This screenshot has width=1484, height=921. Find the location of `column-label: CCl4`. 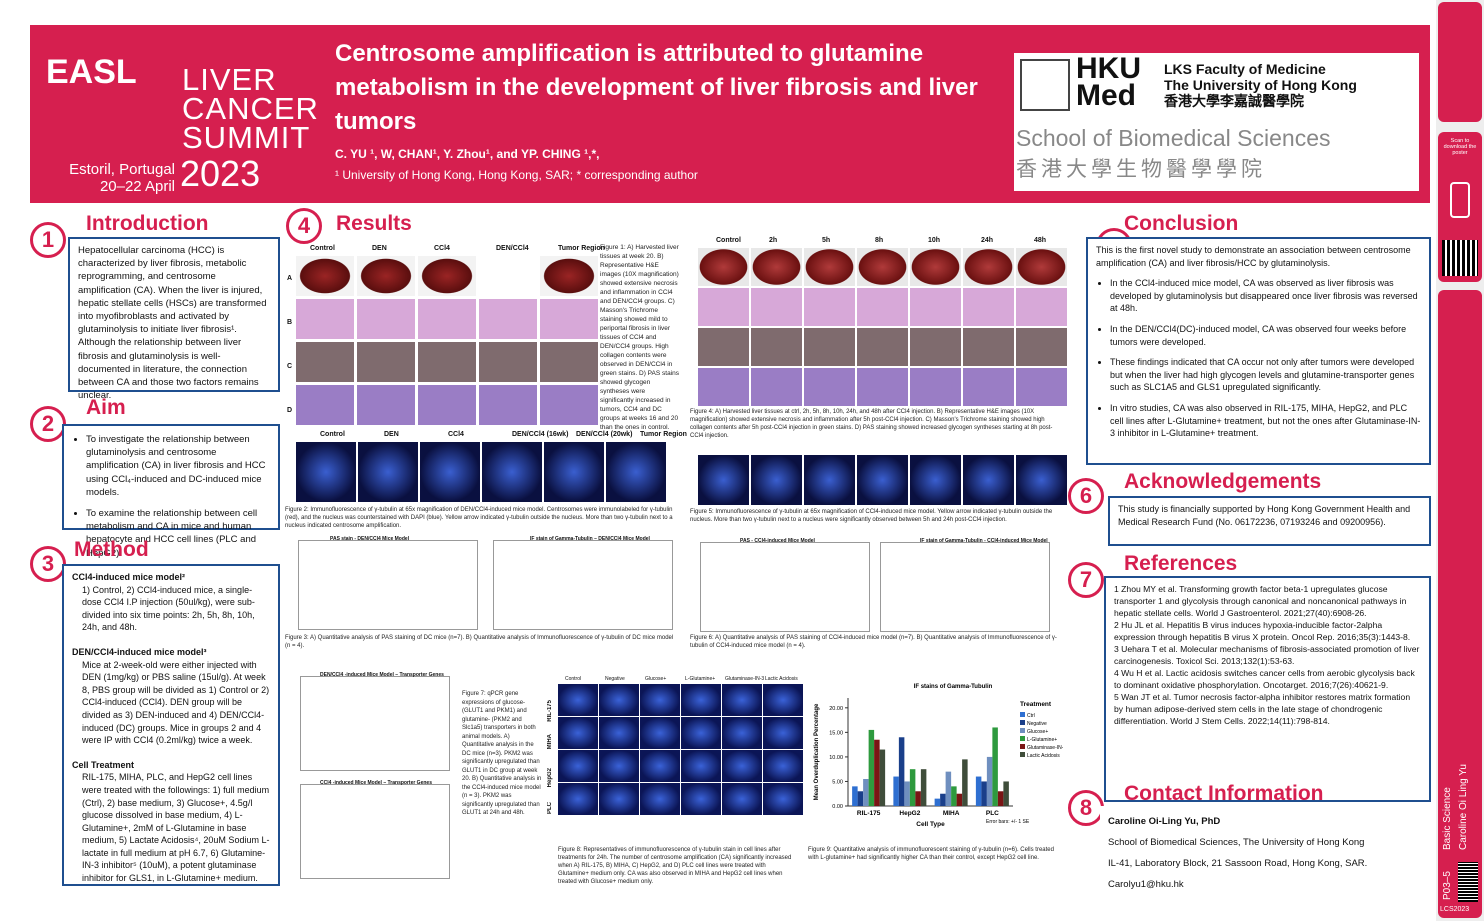

column-label: CCl4 is located at coordinates (442, 248).